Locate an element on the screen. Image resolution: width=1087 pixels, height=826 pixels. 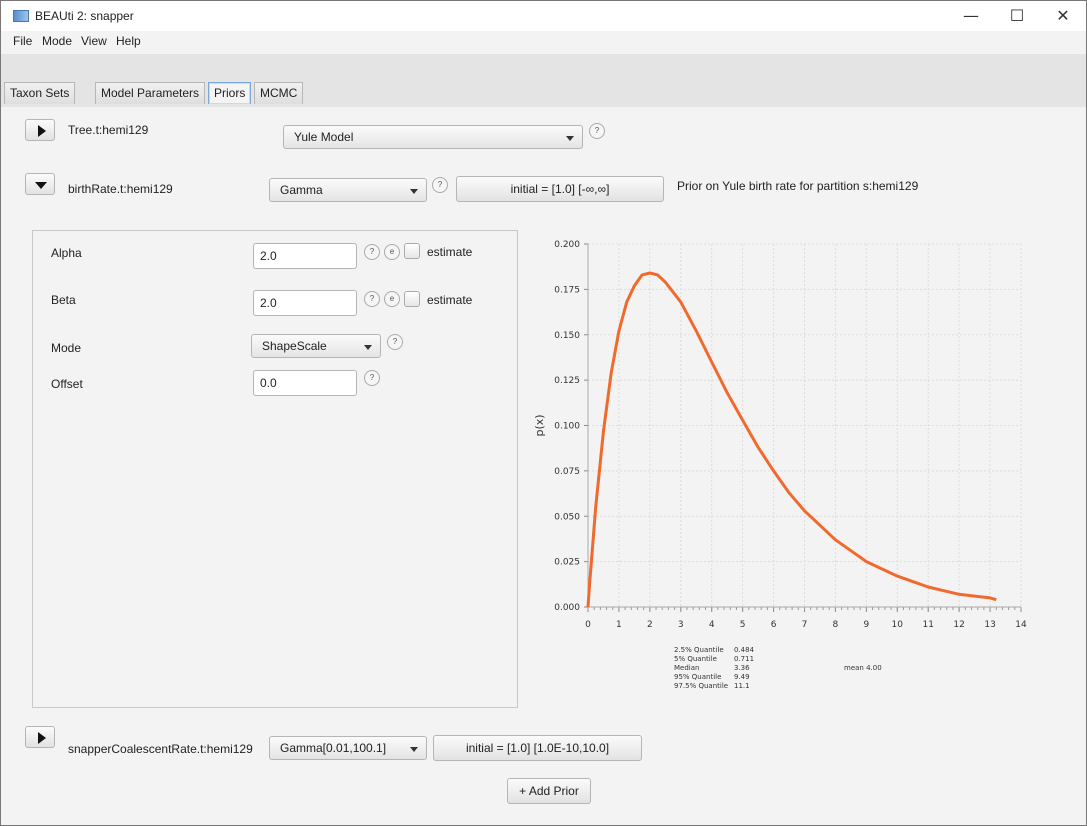
menu-mode: Mode is located at coordinates (57, 41).